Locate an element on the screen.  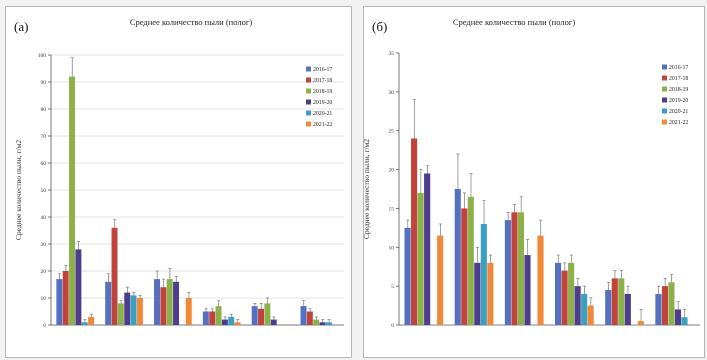
y-tick-label: 35 is located at coordinates (392, 54).